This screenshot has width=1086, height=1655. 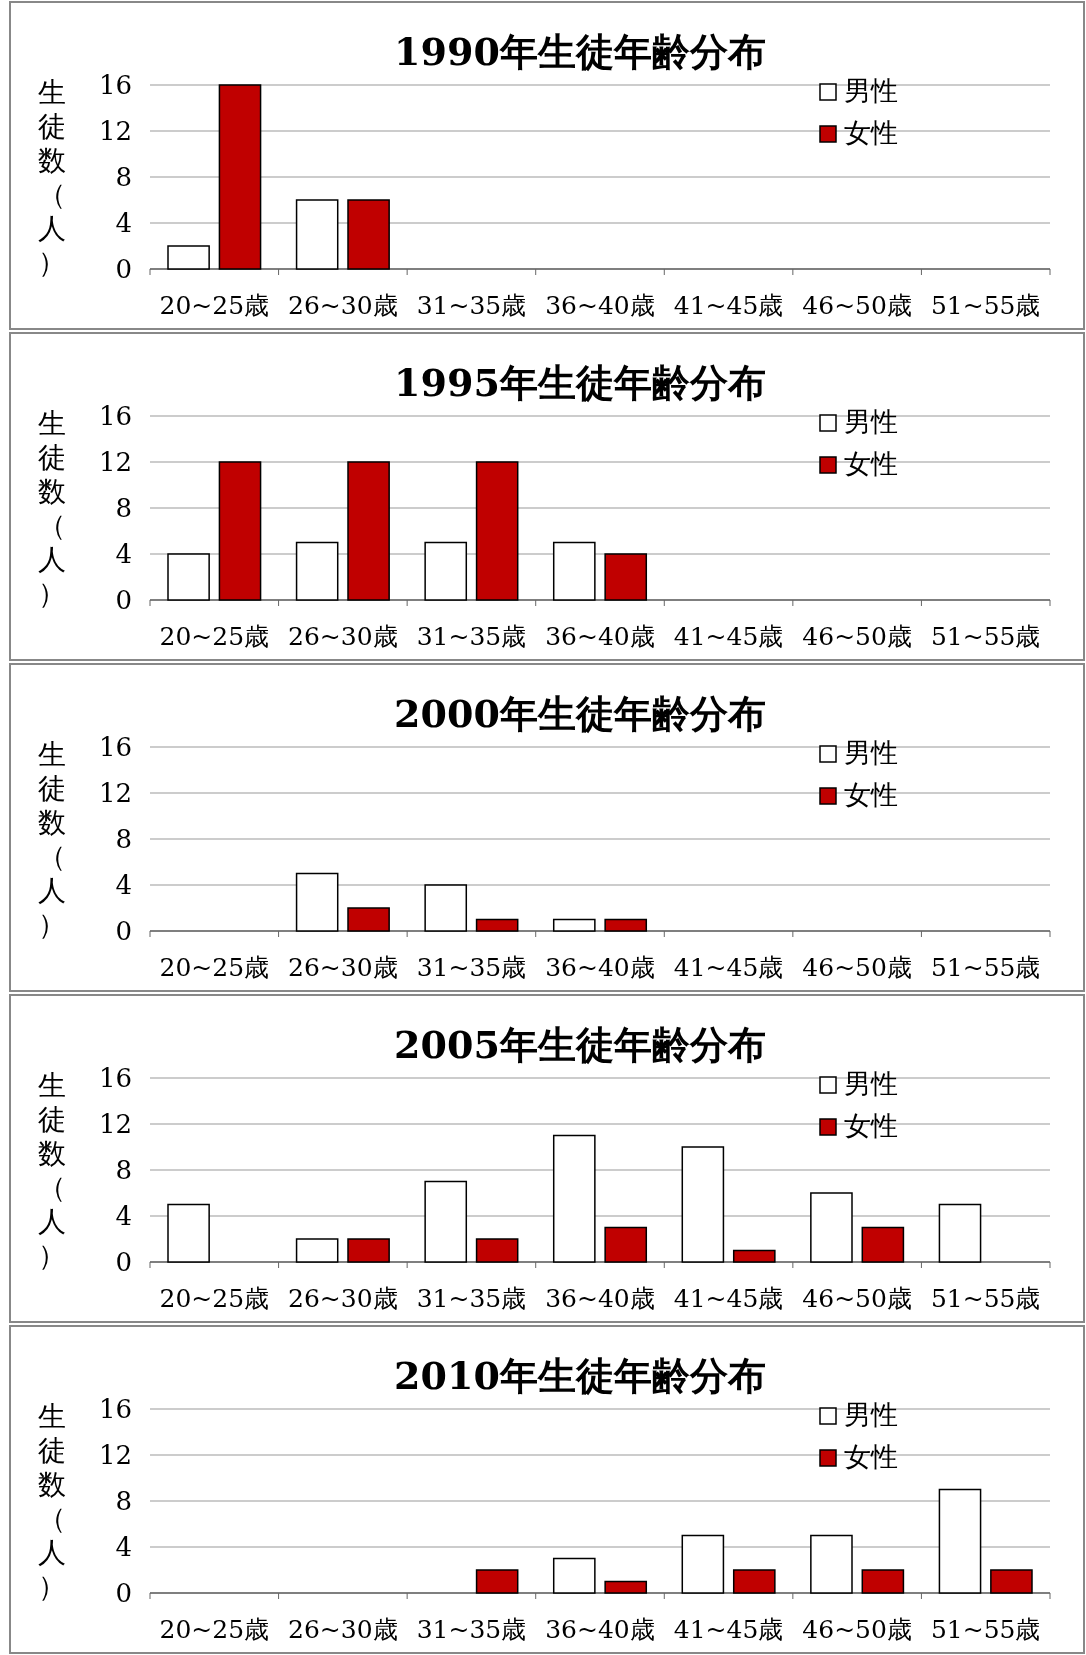 I want to click on chart-title: 2000年生徒年齢分布, so click(x=580, y=713).